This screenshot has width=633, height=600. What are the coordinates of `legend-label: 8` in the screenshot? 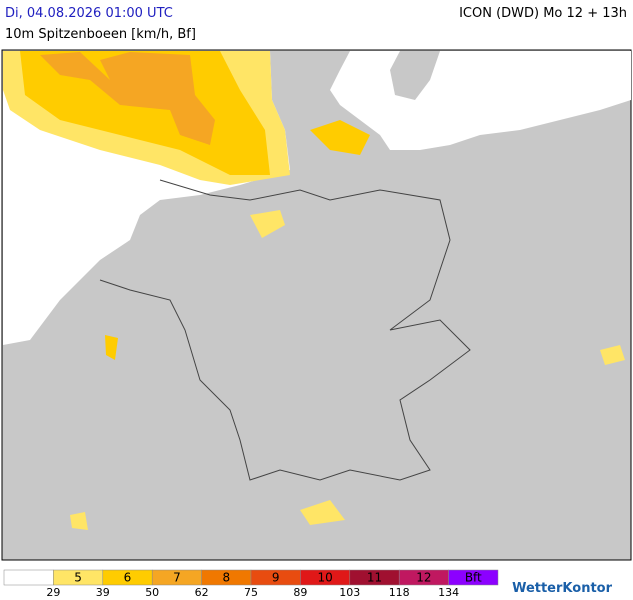 It's located at (226, 578).